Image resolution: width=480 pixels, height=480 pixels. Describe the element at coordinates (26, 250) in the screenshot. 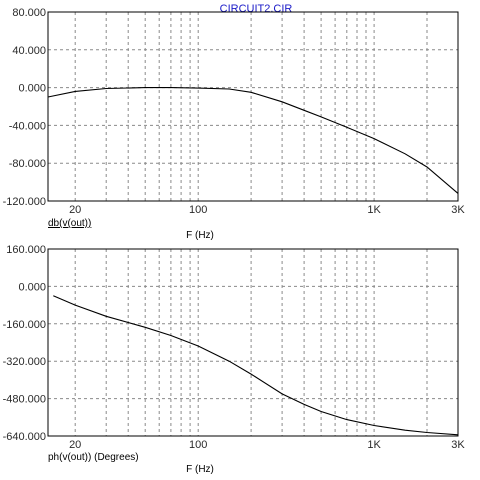

I see `y-tick-label: 160.000` at that location.